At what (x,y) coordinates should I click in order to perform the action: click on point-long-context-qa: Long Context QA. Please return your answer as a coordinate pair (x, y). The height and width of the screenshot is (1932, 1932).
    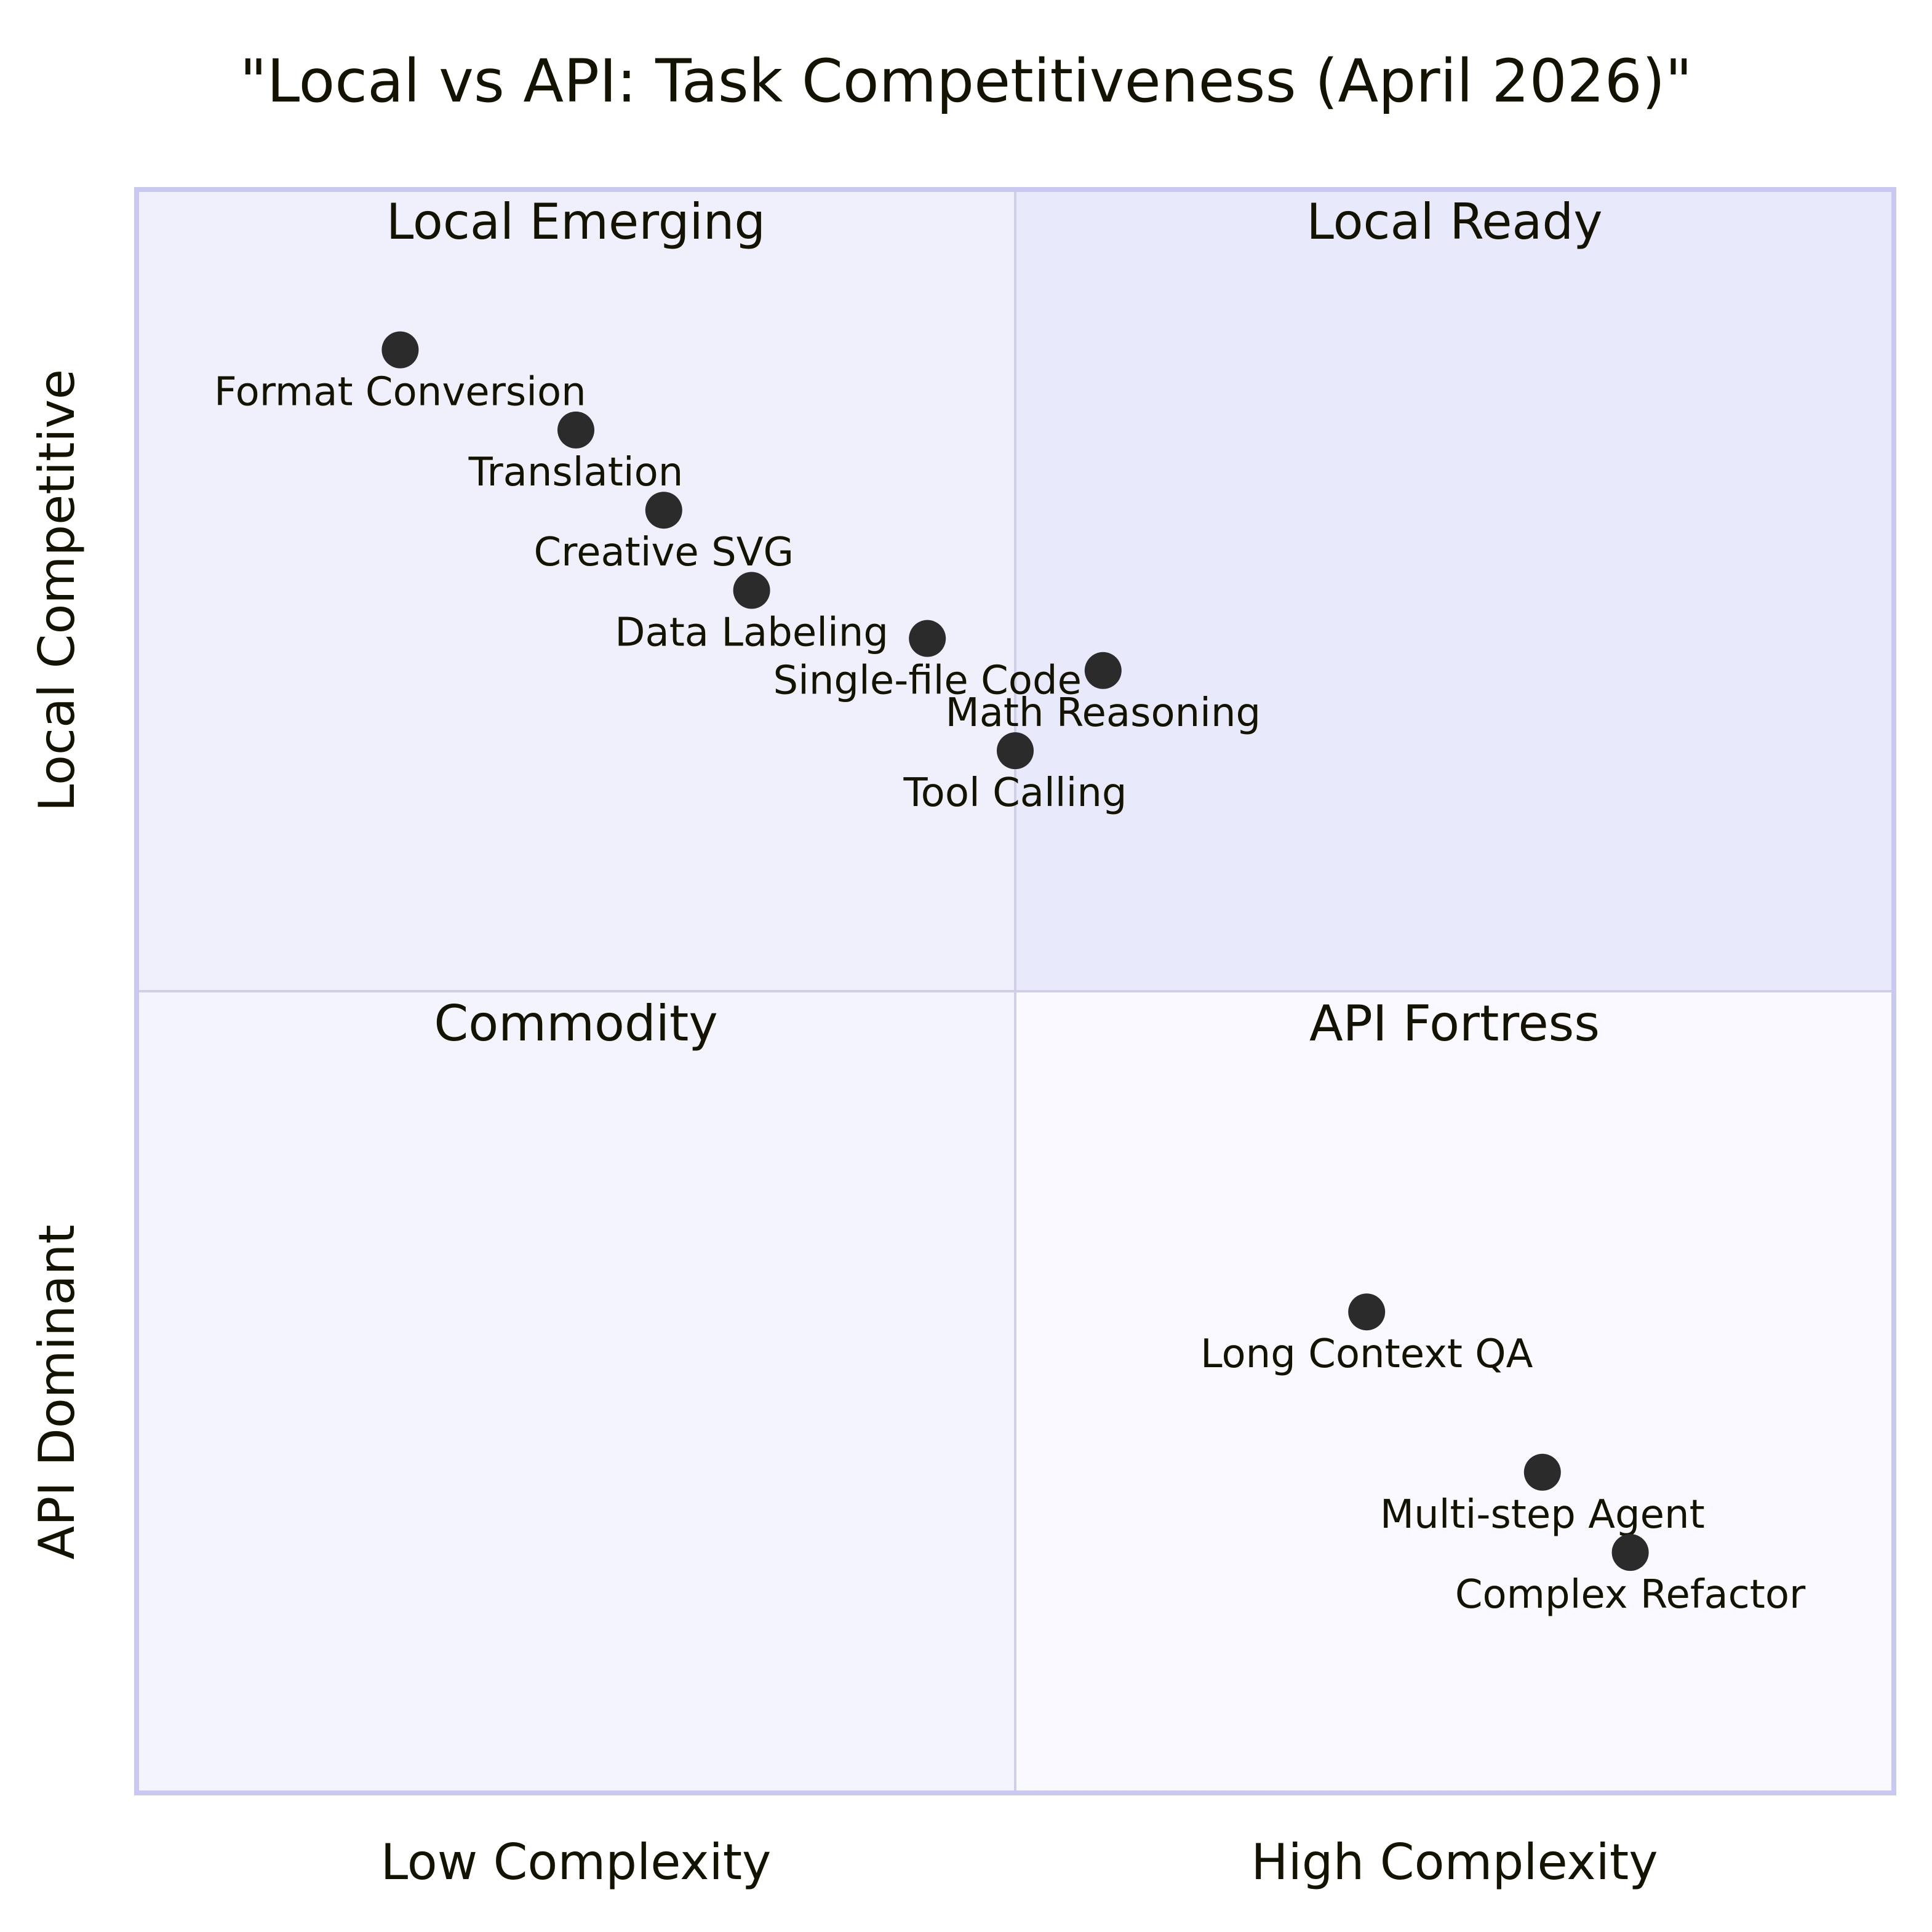
    Looking at the image, I should click on (1366, 1335).